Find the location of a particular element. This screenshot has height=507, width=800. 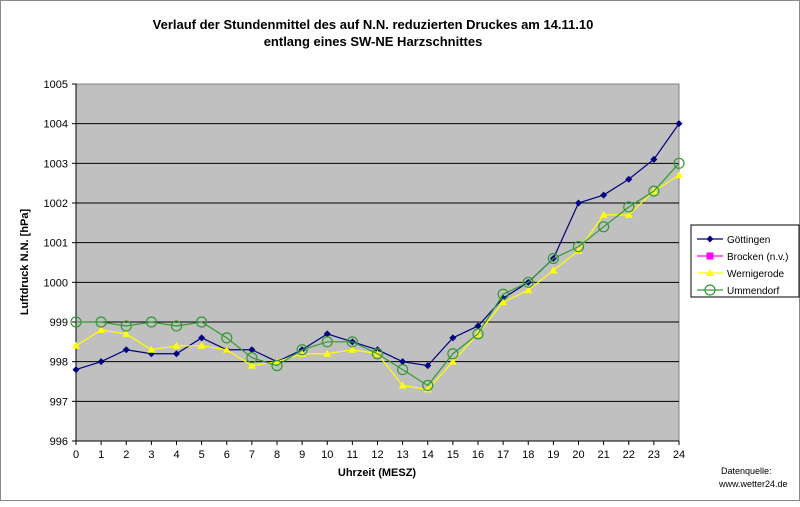

y-tick-label: 1002 is located at coordinates (56, 204).